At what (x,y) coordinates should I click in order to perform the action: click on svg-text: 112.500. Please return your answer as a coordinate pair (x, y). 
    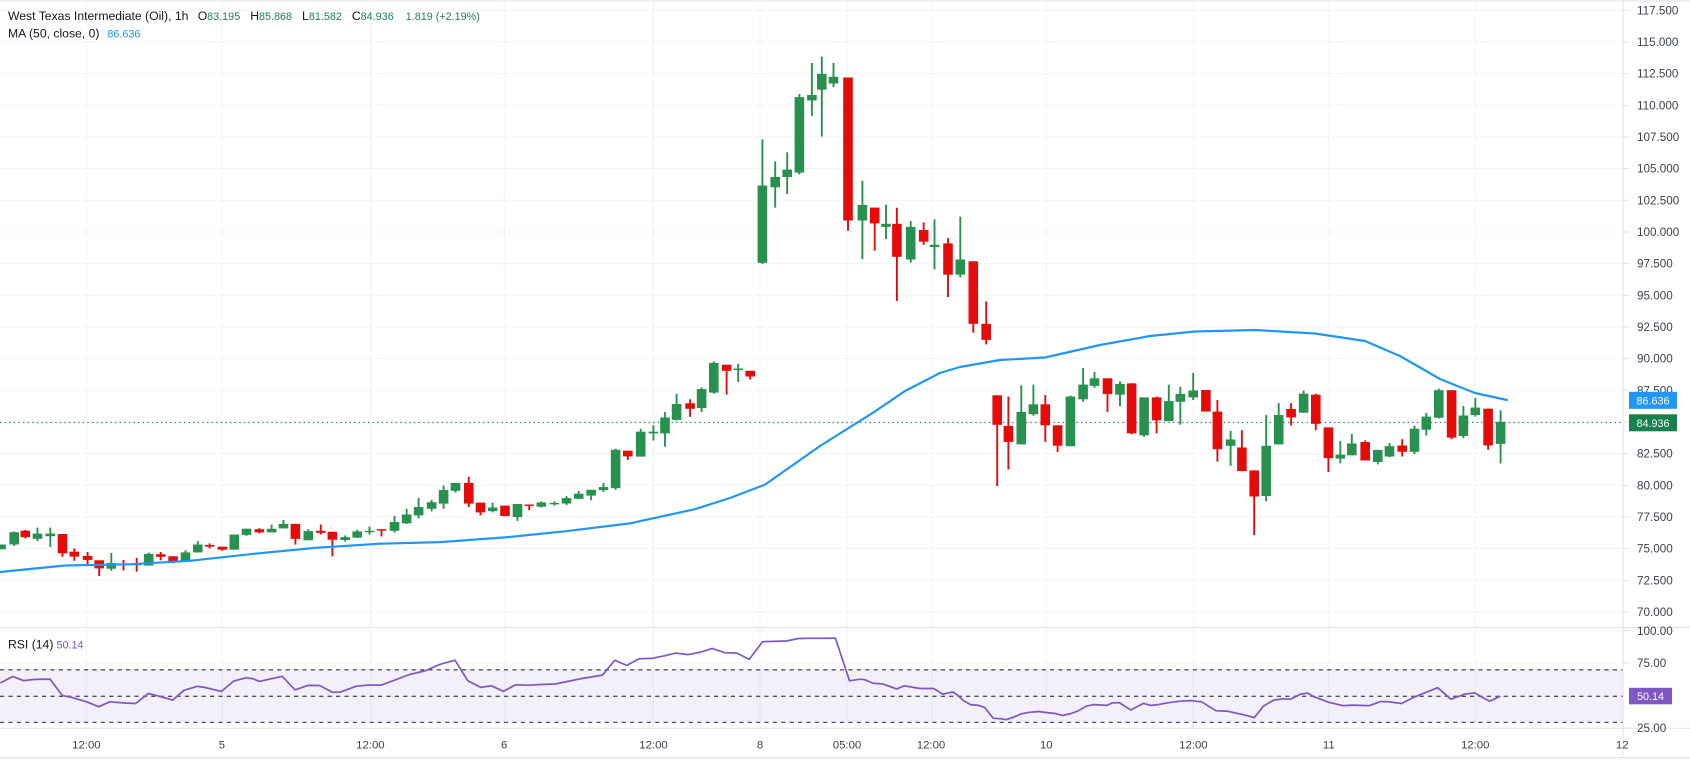
    Looking at the image, I should click on (1658, 74).